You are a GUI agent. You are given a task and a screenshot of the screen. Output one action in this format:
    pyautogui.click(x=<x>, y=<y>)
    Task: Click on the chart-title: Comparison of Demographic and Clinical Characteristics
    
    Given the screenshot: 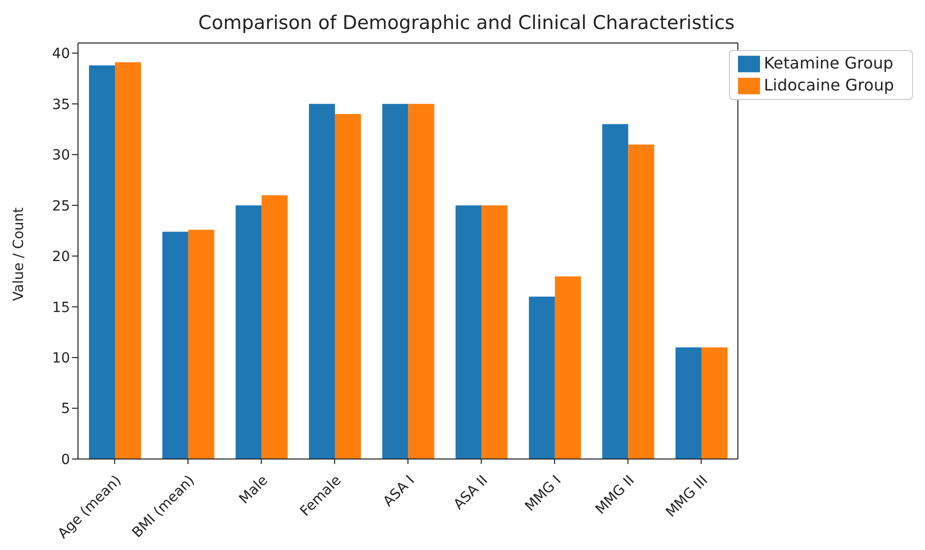 What is the action you would take?
    pyautogui.click(x=466, y=23)
    